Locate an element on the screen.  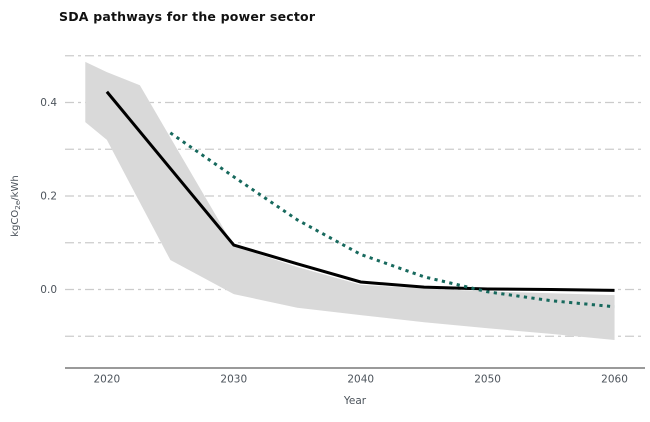
chart-title: SDA pathways for the power sector is located at coordinates (187, 16).